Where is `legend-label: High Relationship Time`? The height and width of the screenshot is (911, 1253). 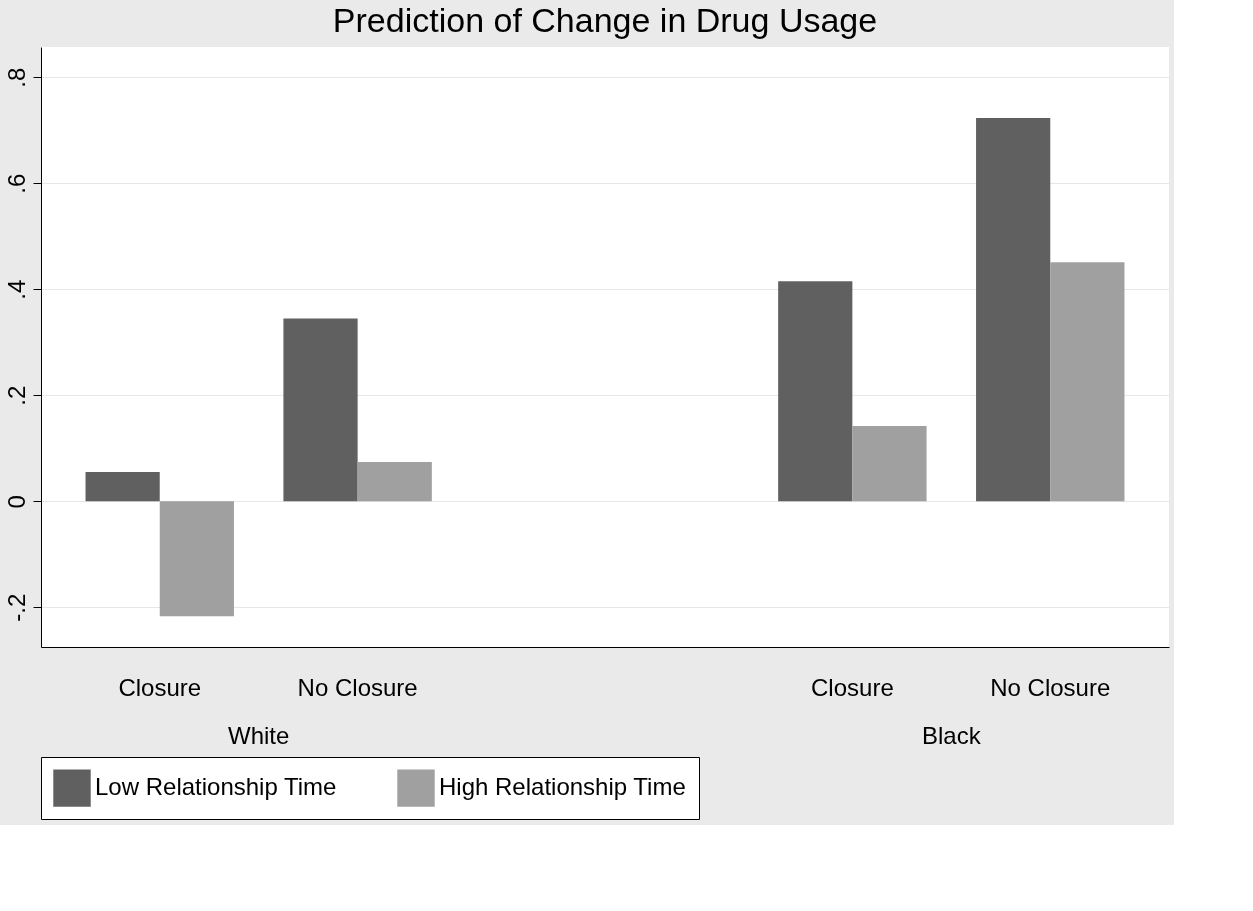 legend-label: High Relationship Time is located at coordinates (562, 787).